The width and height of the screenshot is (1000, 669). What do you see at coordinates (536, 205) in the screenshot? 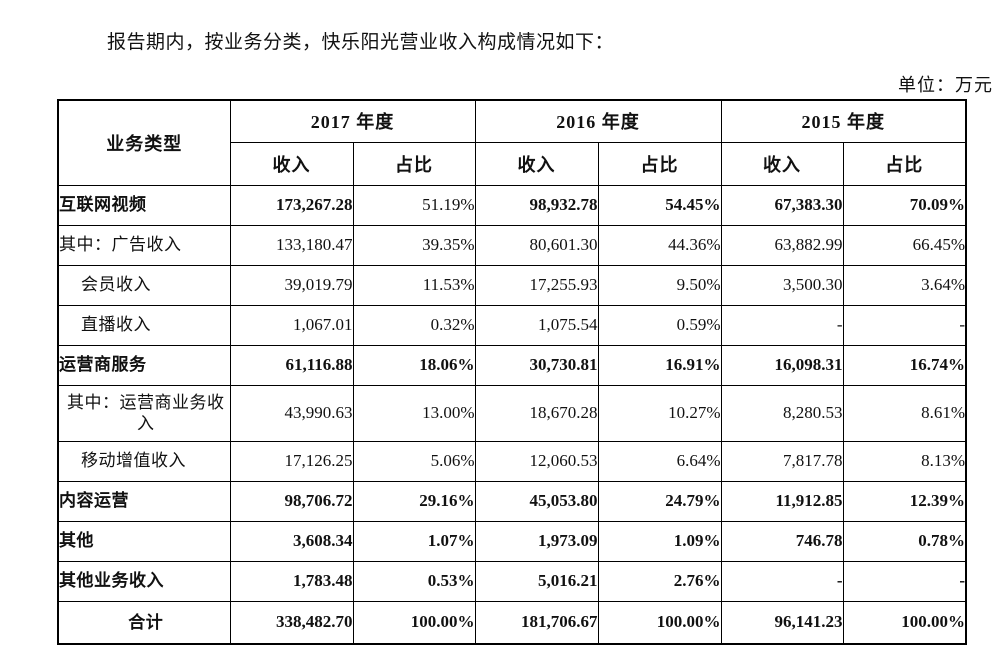
I see `cell-value: 98,932.78` at bounding box center [536, 205].